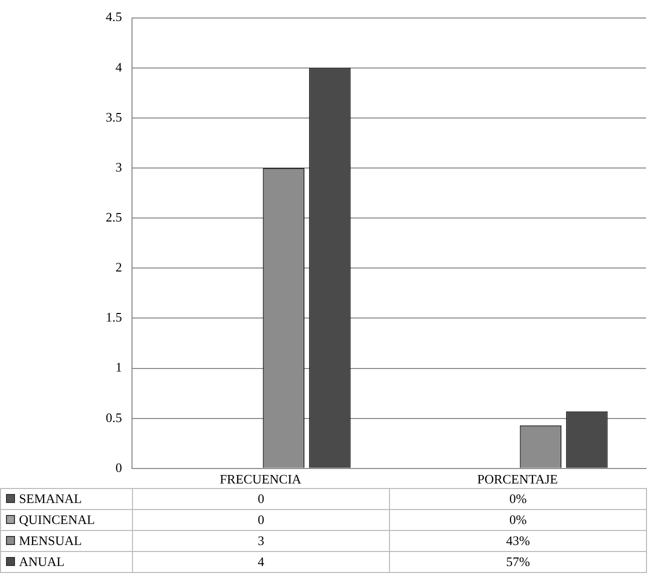 This screenshot has height=578, width=655. I want to click on y-tick-label: 2, so click(119, 267).